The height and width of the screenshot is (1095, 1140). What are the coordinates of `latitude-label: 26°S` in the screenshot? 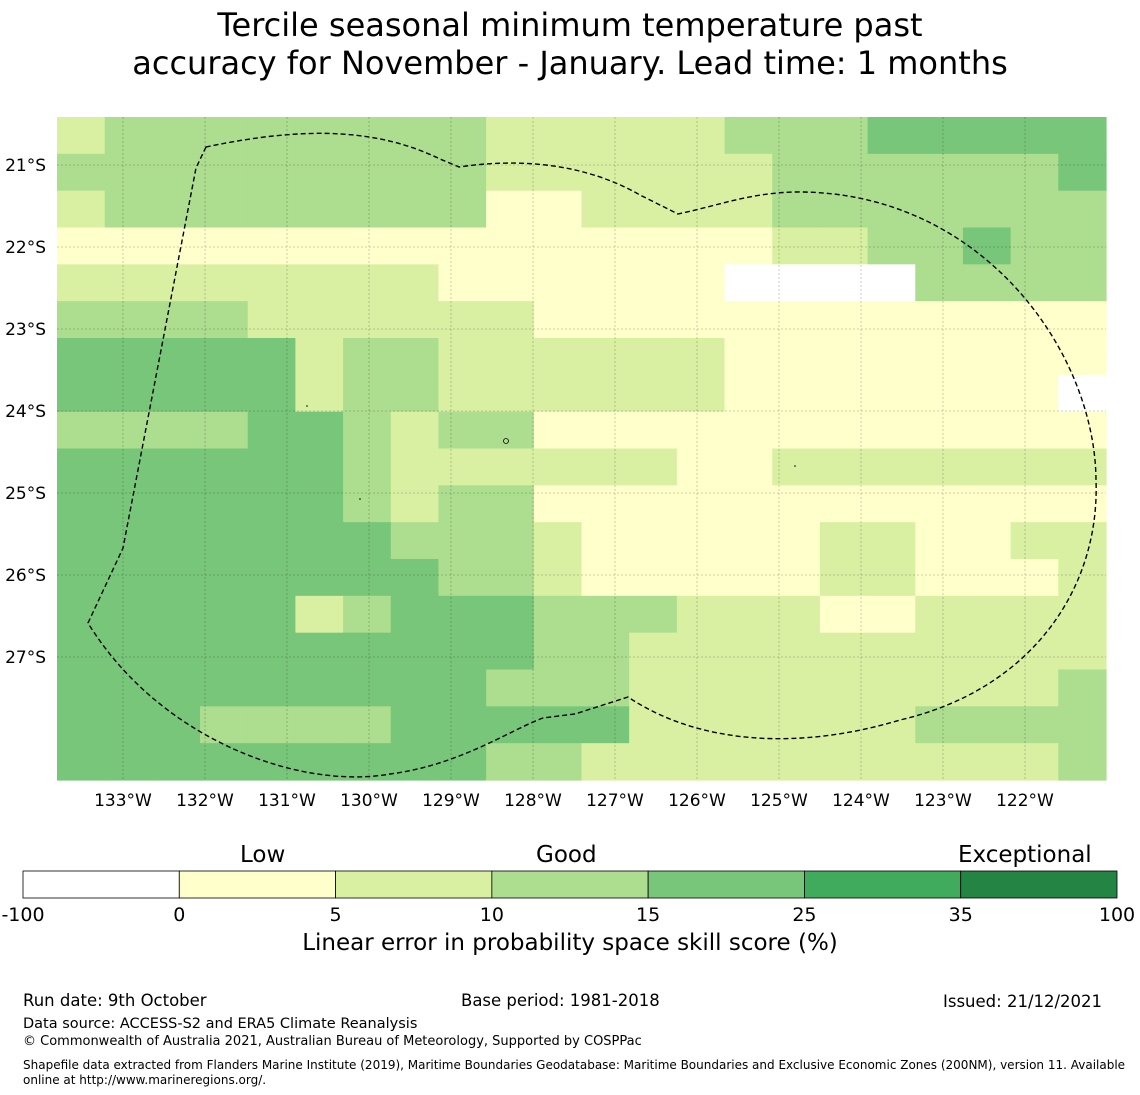 It's located at (25, 576).